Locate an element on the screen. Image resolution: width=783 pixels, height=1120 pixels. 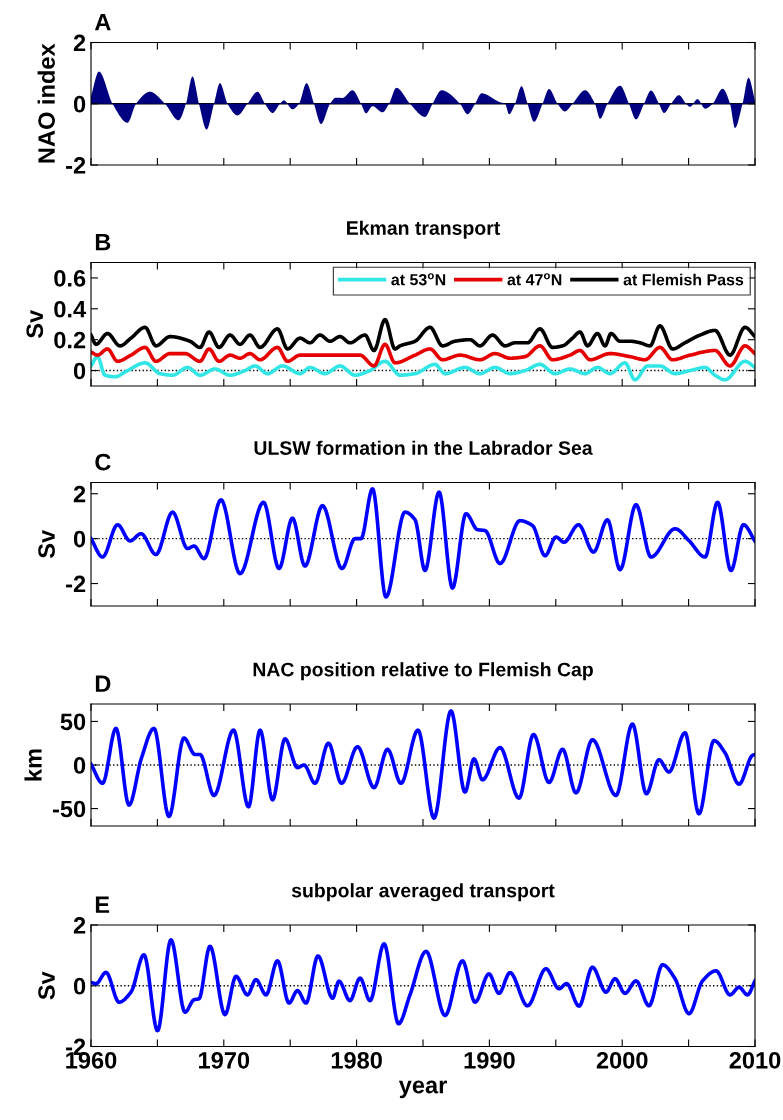
chart-title: subpolar averaged transport is located at coordinates (423, 892).